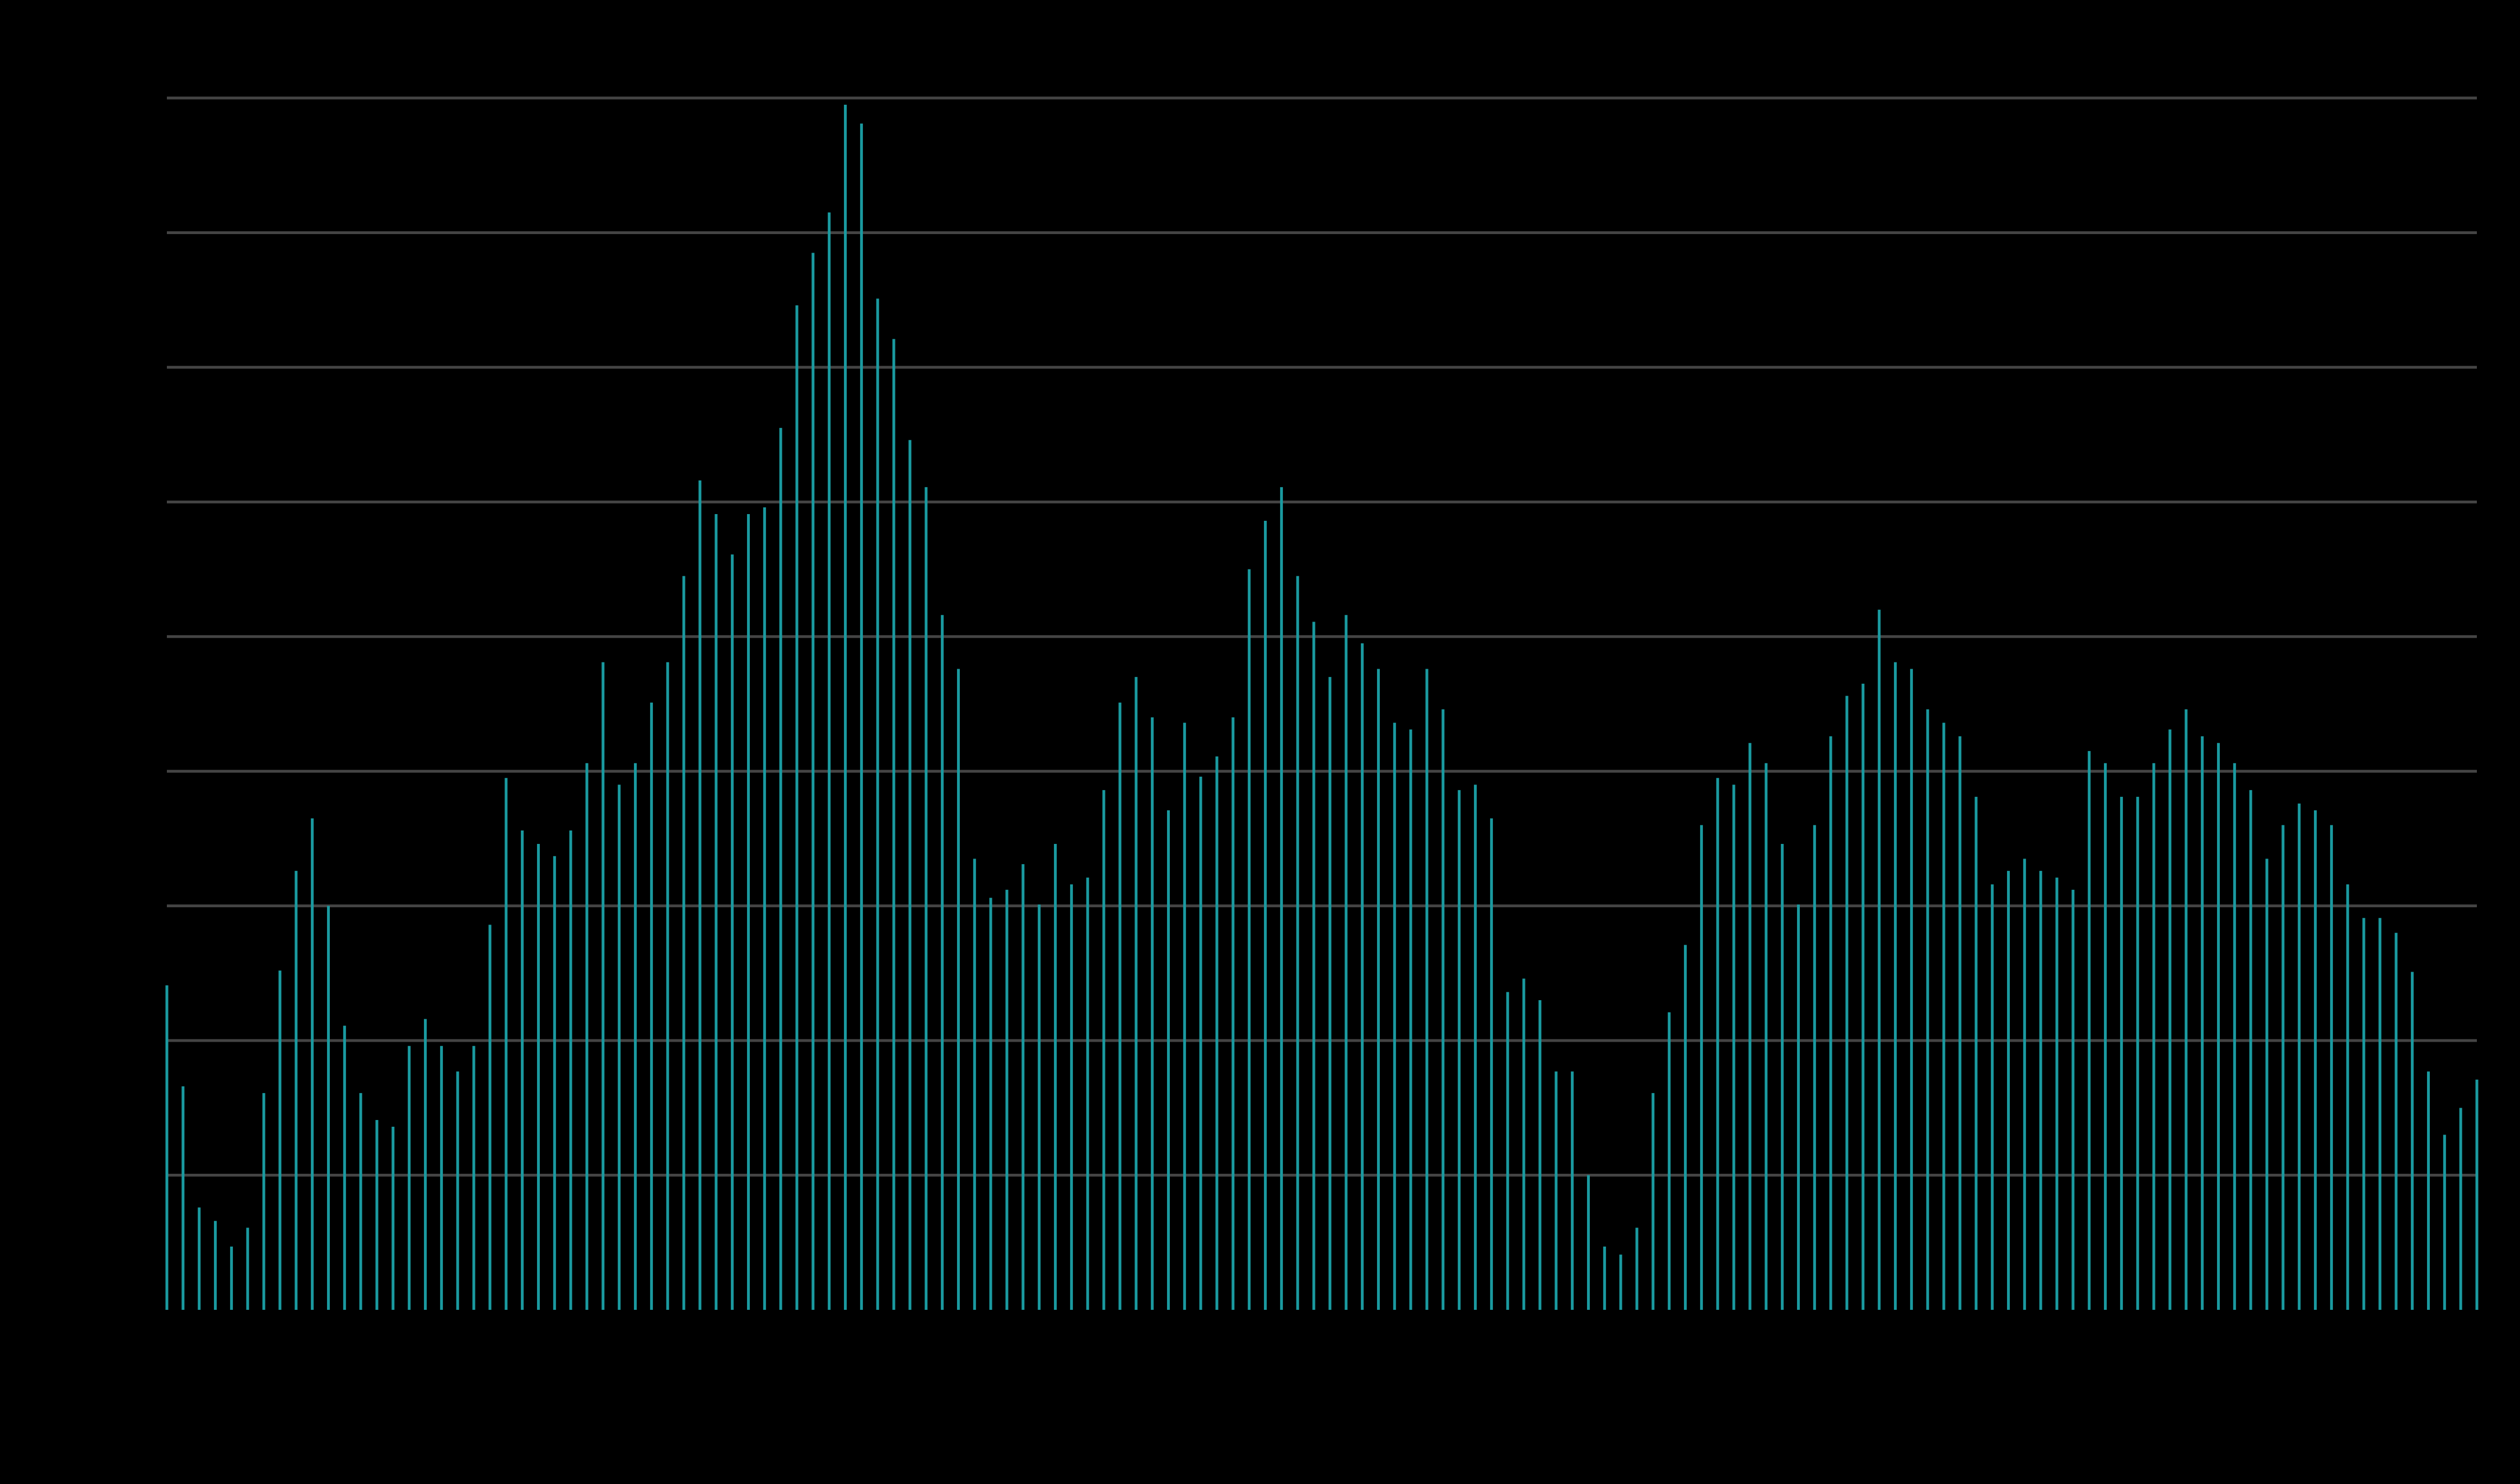 This screenshot has height=1484, width=2520. I want to click on y-tick-label: 10, so click(130, 1174).